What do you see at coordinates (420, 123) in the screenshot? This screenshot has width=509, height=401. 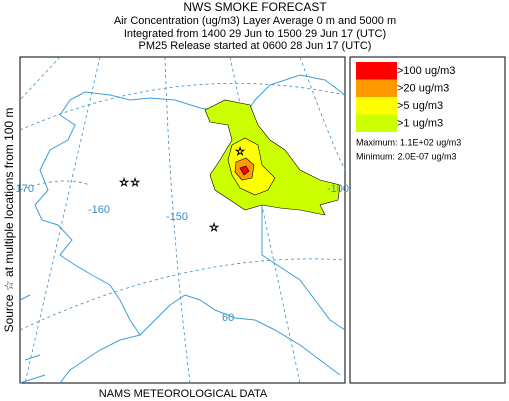 I see `legend-label: >1 ug/m3` at bounding box center [420, 123].